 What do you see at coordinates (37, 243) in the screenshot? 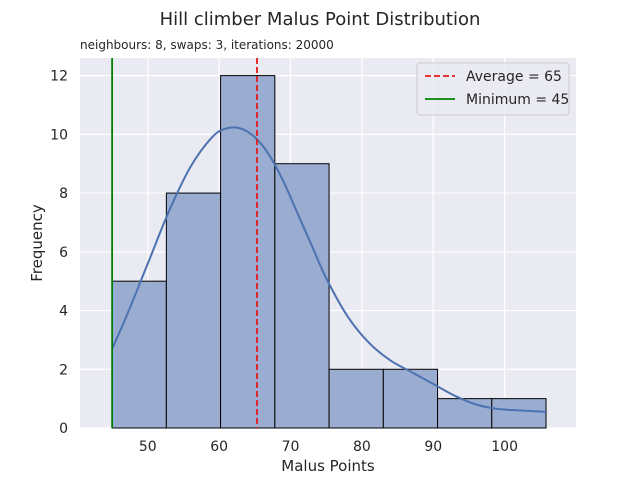
I see `y-axis-title: Frequency` at bounding box center [37, 243].